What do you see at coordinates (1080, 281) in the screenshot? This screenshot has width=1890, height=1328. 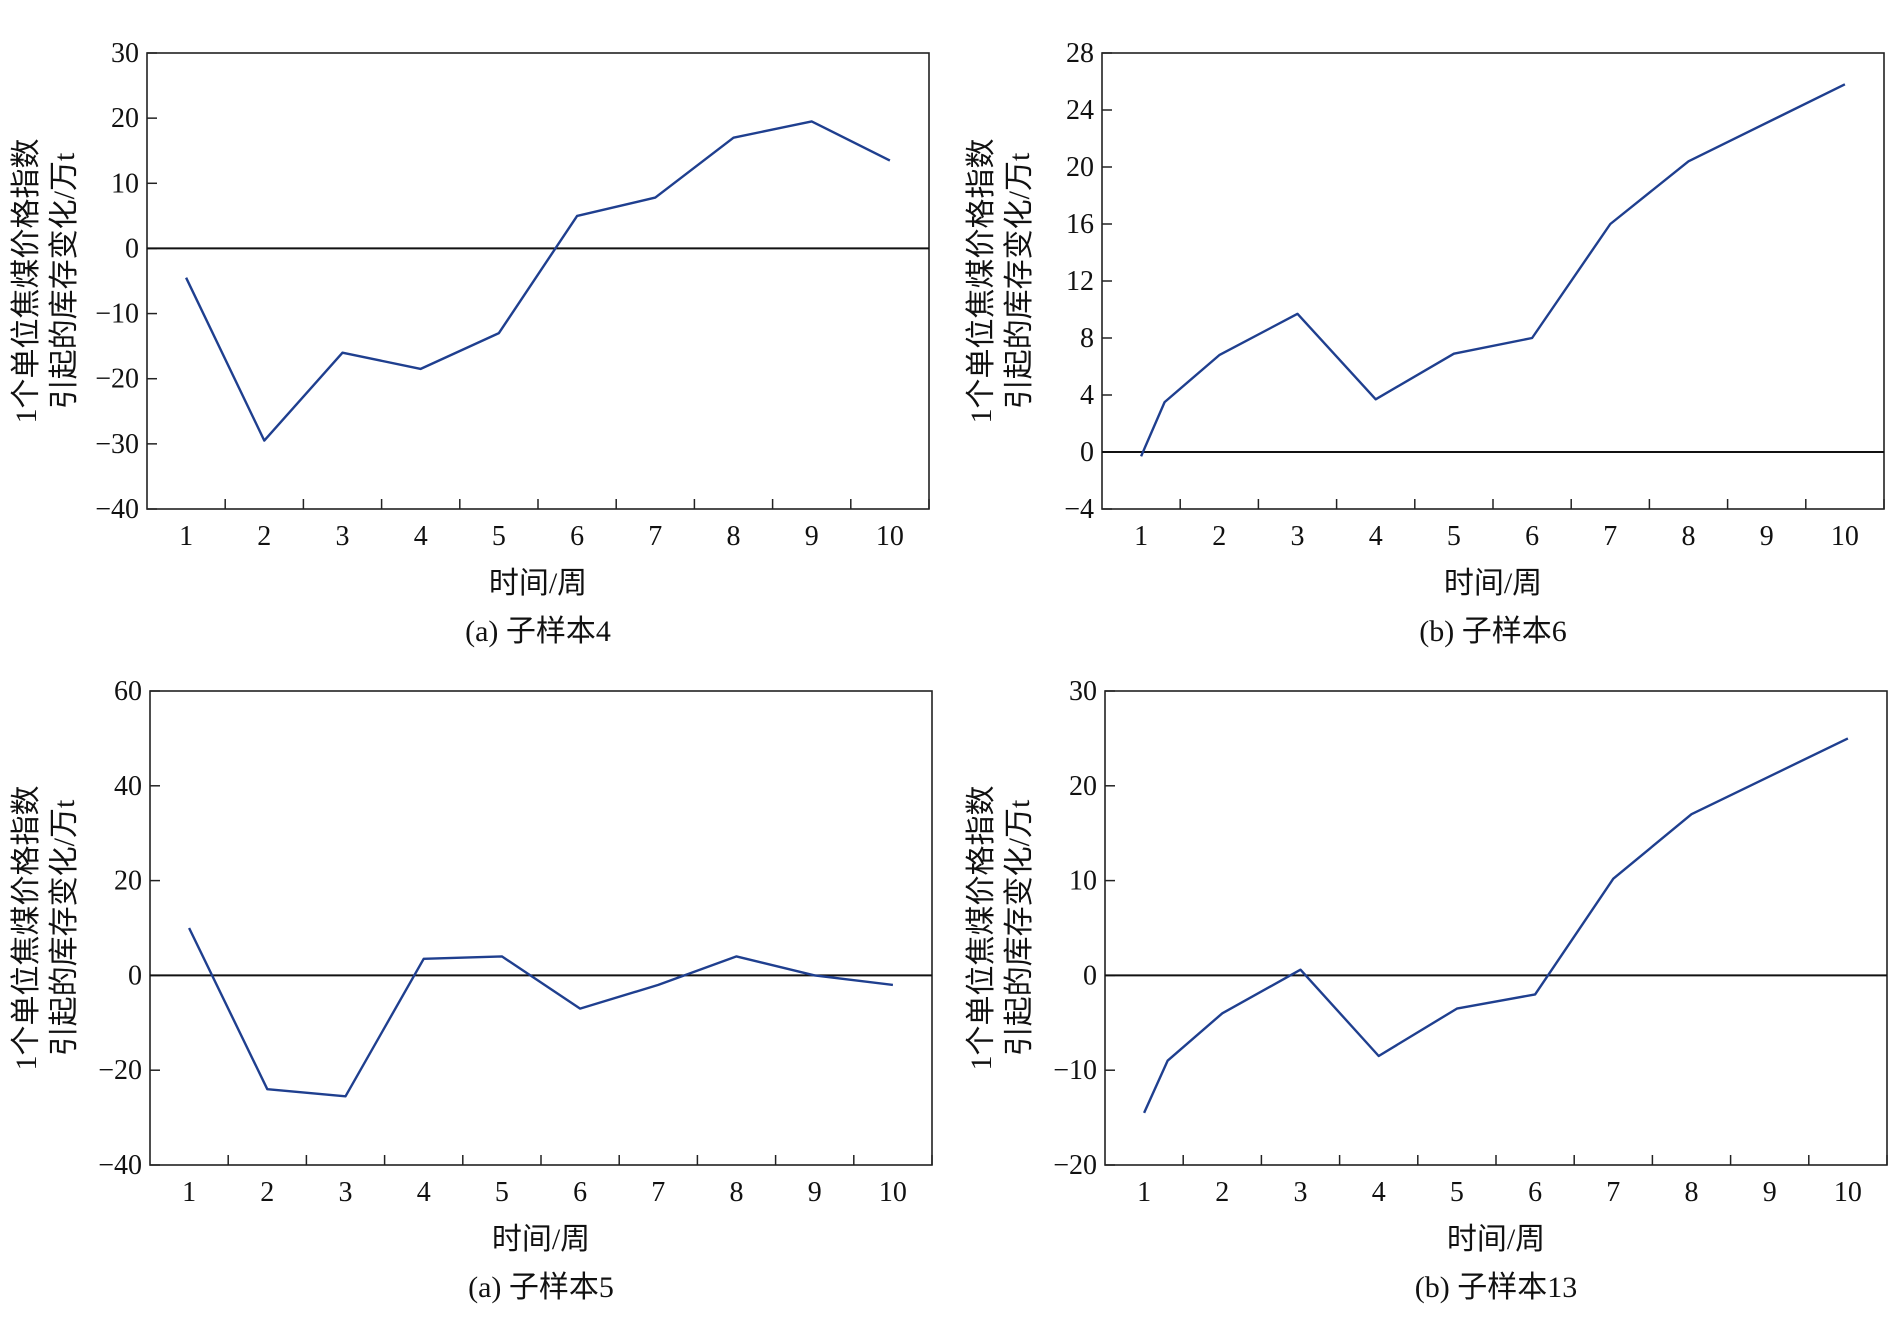 I see `y-tick-label: 12` at bounding box center [1080, 281].